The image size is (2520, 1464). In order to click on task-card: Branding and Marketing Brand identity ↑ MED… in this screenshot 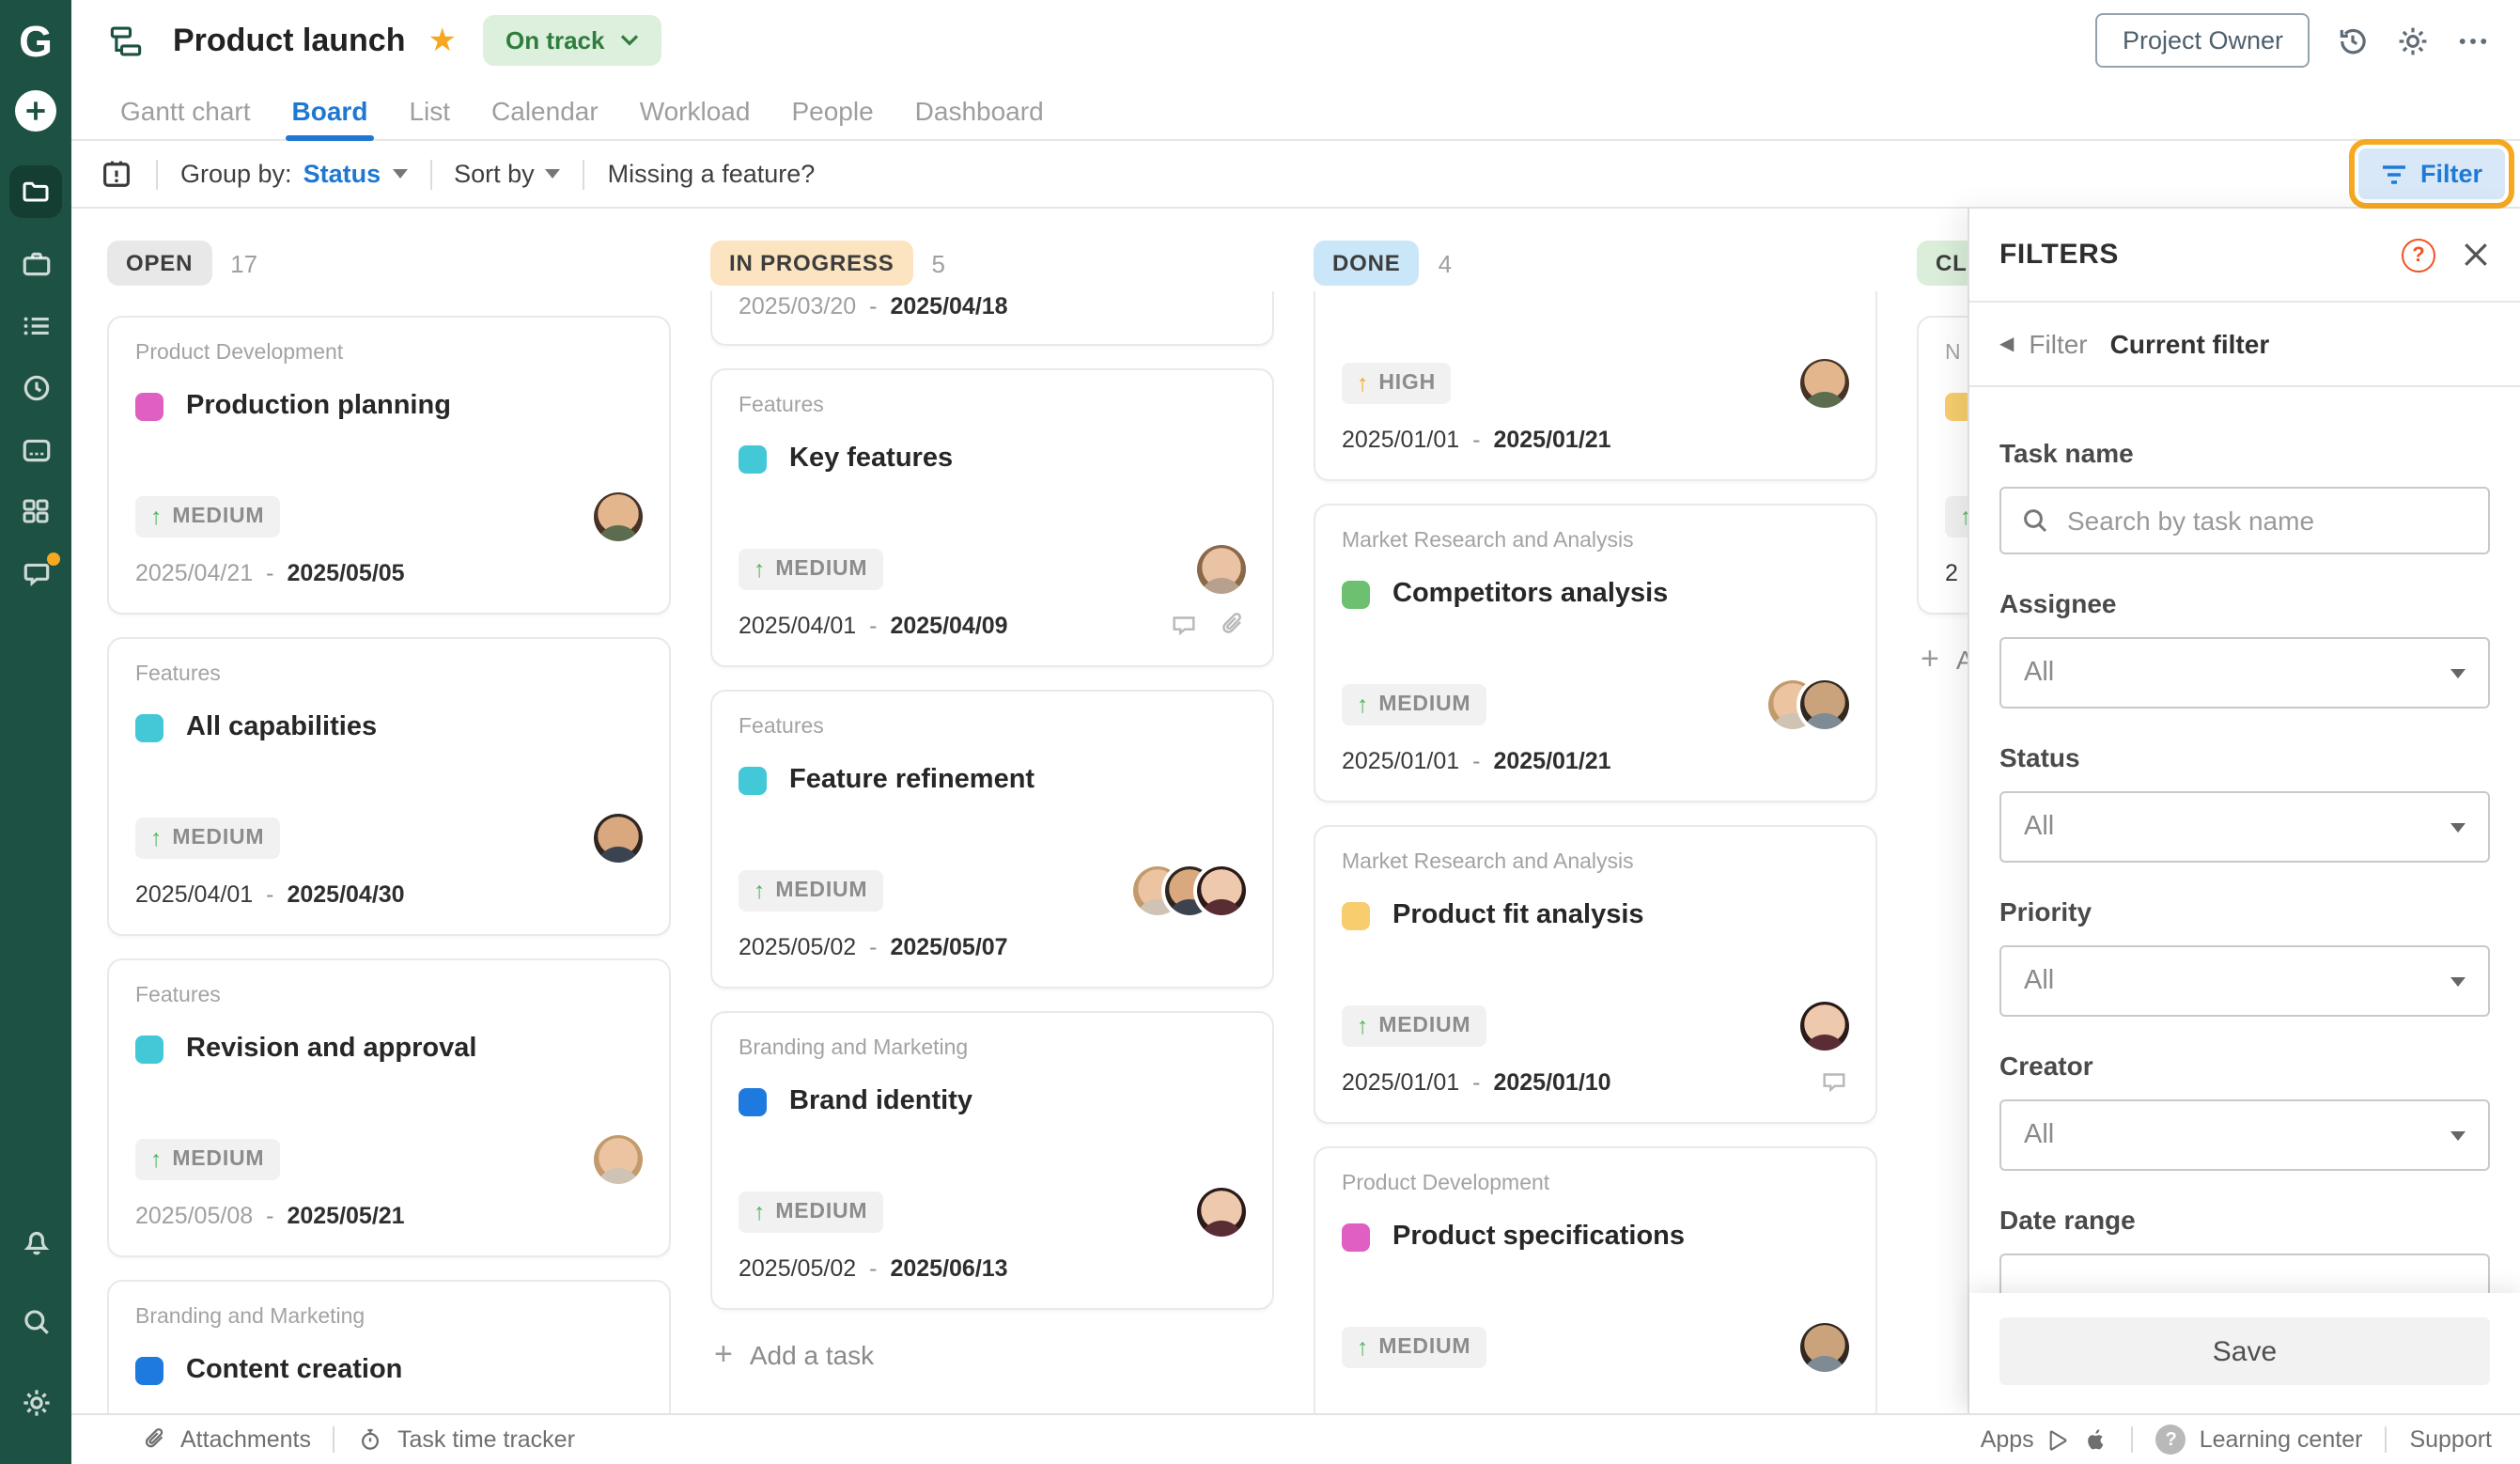, I will do `click(992, 1160)`.